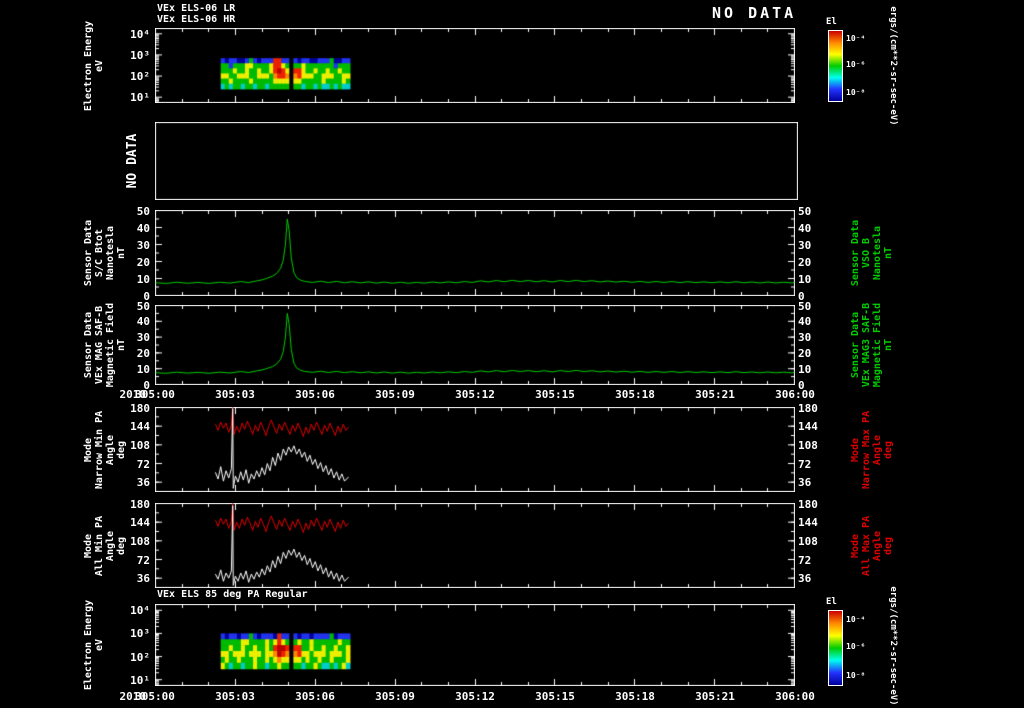 This screenshot has height=708, width=1024. Describe the element at coordinates (475, 345) in the screenshot. I see `panel-mag-saf-canvas` at that location.